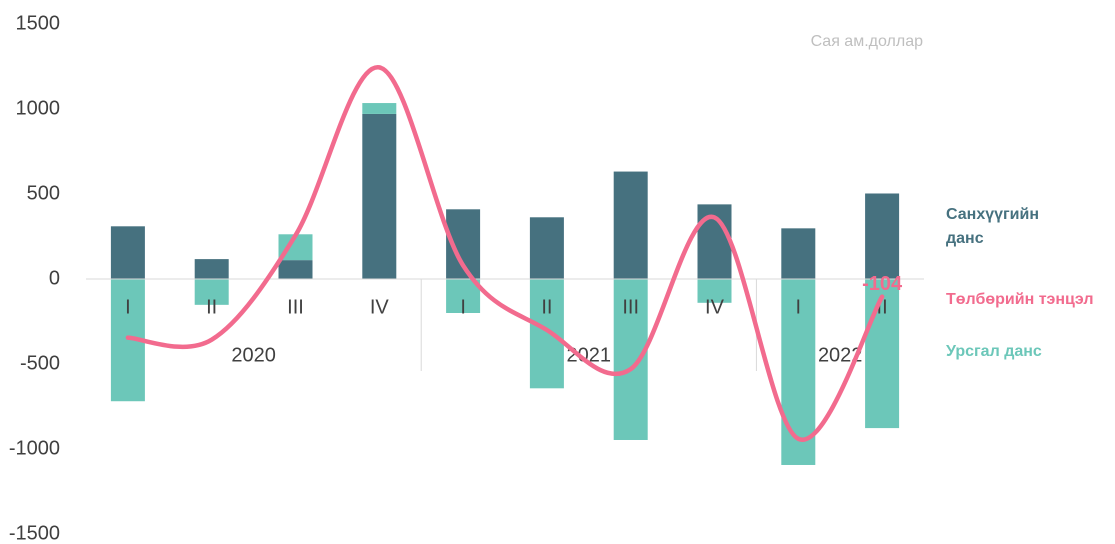 This screenshot has height=544, width=1115. Describe the element at coordinates (589, 355) in the screenshot. I see `group-label: 2021` at that location.